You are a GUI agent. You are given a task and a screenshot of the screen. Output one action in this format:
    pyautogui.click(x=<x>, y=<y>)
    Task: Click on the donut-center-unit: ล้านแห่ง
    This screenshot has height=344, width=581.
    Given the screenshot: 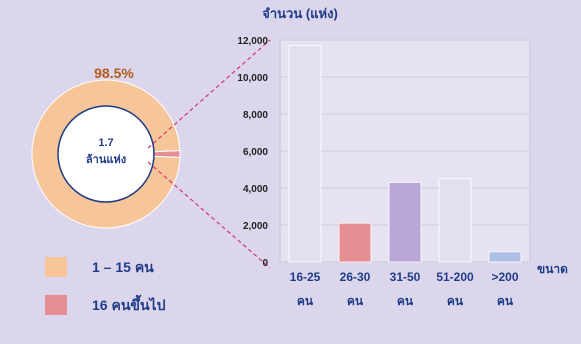 What is the action you would take?
    pyautogui.click(x=106, y=159)
    